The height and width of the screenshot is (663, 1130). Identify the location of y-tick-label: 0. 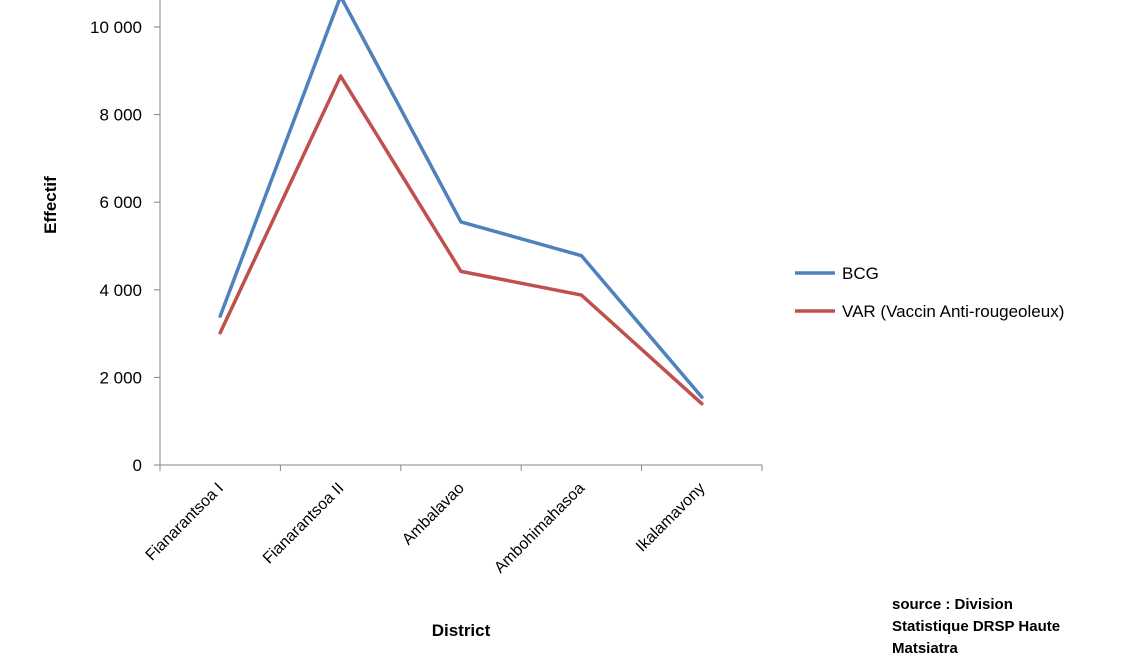
(137, 465).